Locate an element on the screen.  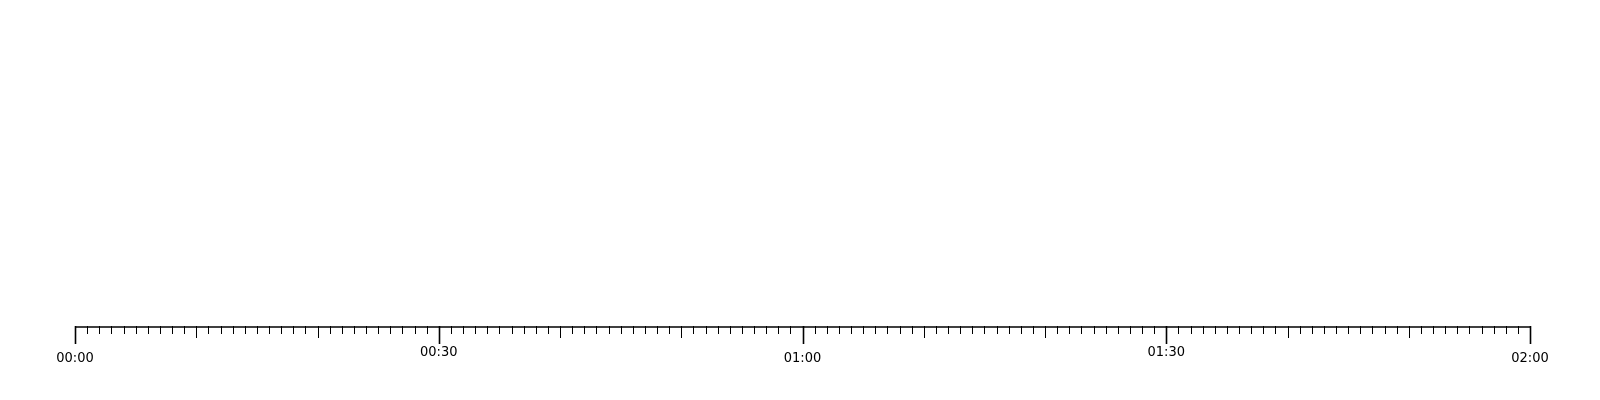
ruler-labels: 00:00 00:30 01:00 01:30 02:00 is located at coordinates (802, 355).